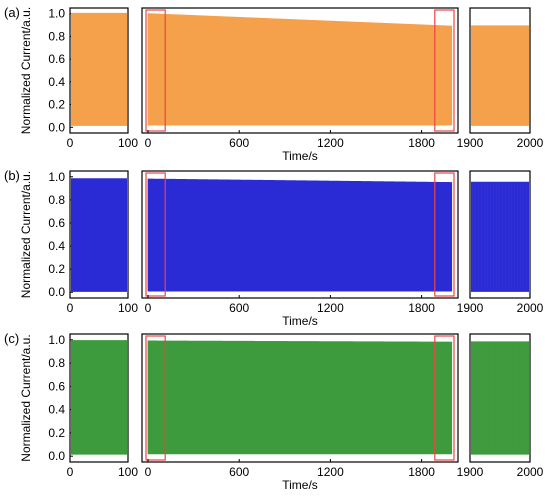  I want to click on panel-a-right-series, so click(500, 75).